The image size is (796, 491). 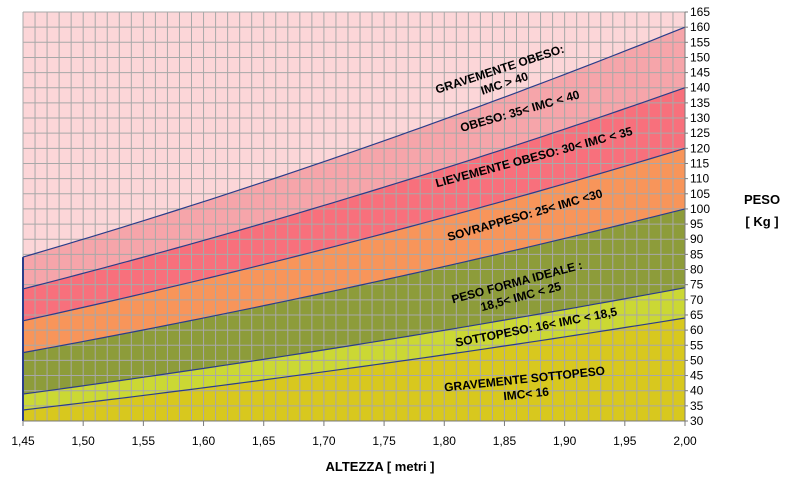 I want to click on y-tick-label-12: 90, so click(x=697, y=239).